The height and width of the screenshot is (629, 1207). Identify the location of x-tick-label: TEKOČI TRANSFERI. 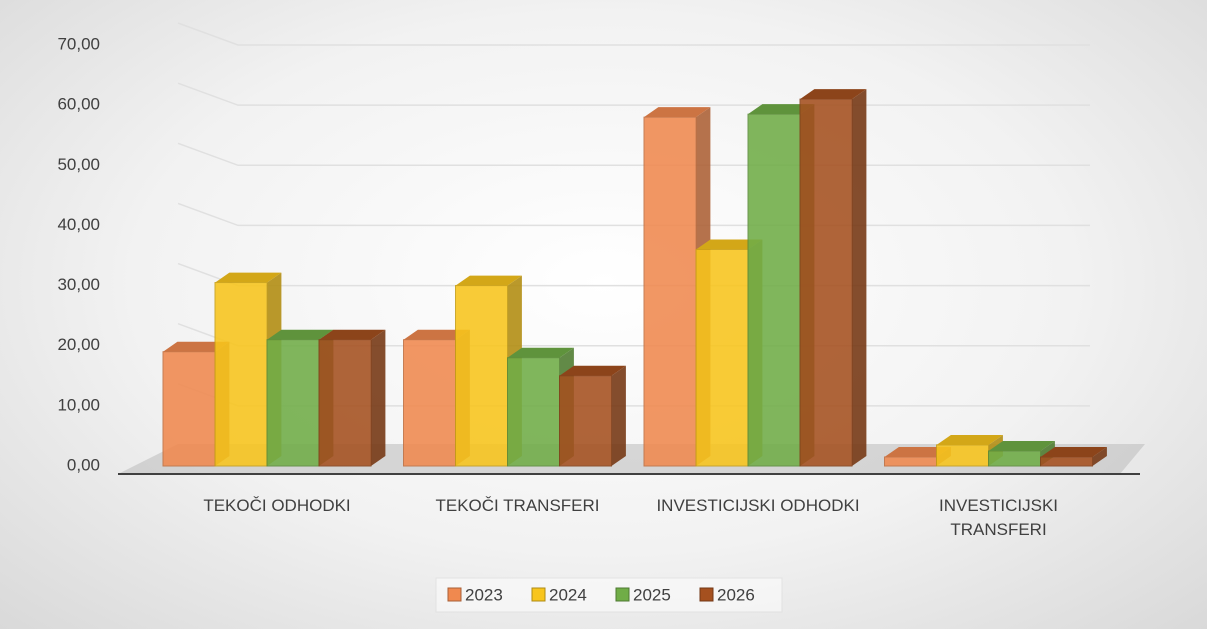
(517, 505).